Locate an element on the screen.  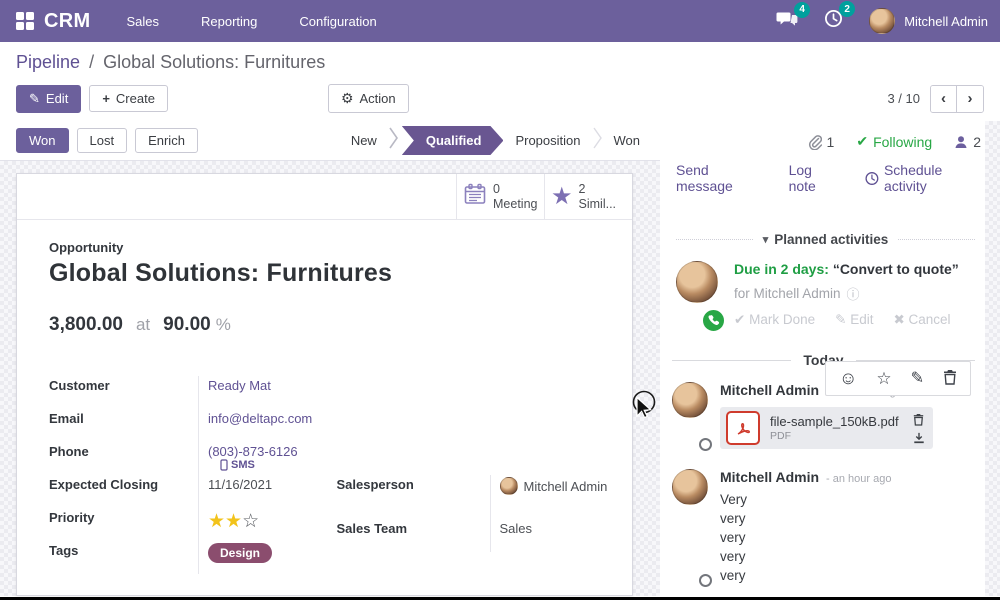
menu-sales: Sales is located at coordinates (142, 21).